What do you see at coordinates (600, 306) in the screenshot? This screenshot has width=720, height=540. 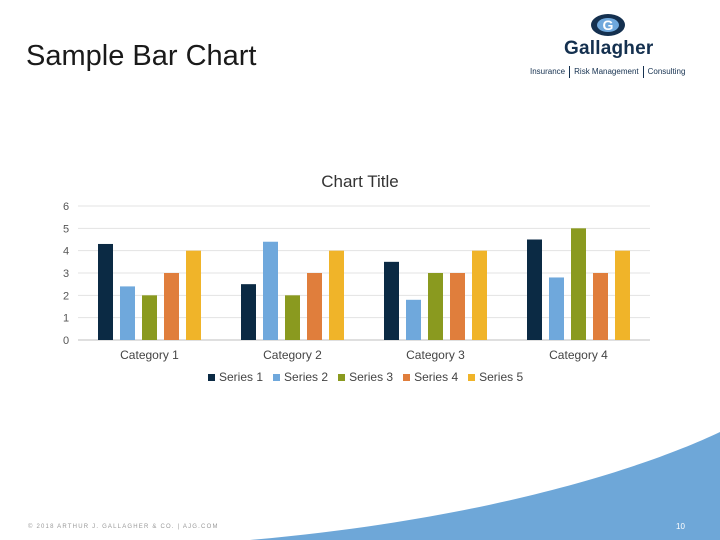 I see `bar-series-4-cat4` at bounding box center [600, 306].